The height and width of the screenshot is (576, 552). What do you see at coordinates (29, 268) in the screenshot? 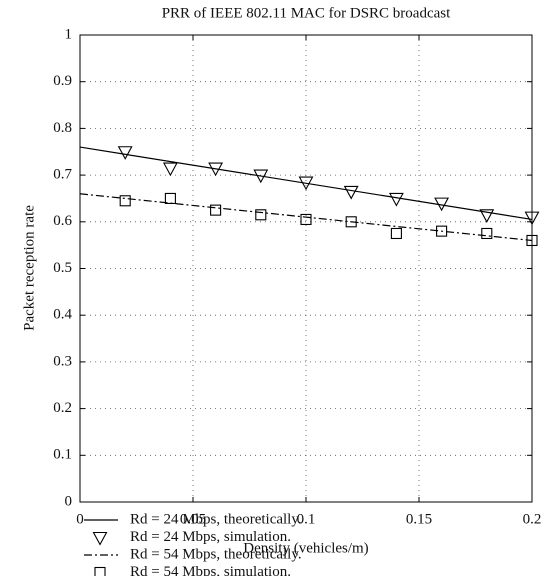
I see `y-axis-label: Packet reception rate` at bounding box center [29, 268].